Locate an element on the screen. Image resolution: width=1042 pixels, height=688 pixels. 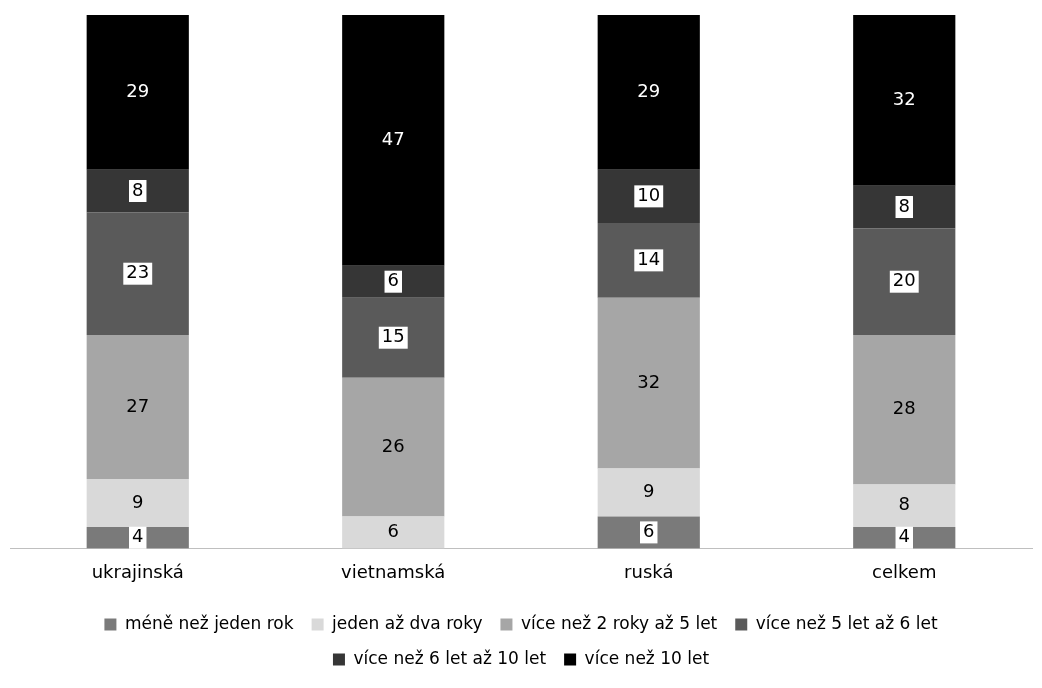
legend-label: jeden až dva roky is located at coordinates (407, 622).